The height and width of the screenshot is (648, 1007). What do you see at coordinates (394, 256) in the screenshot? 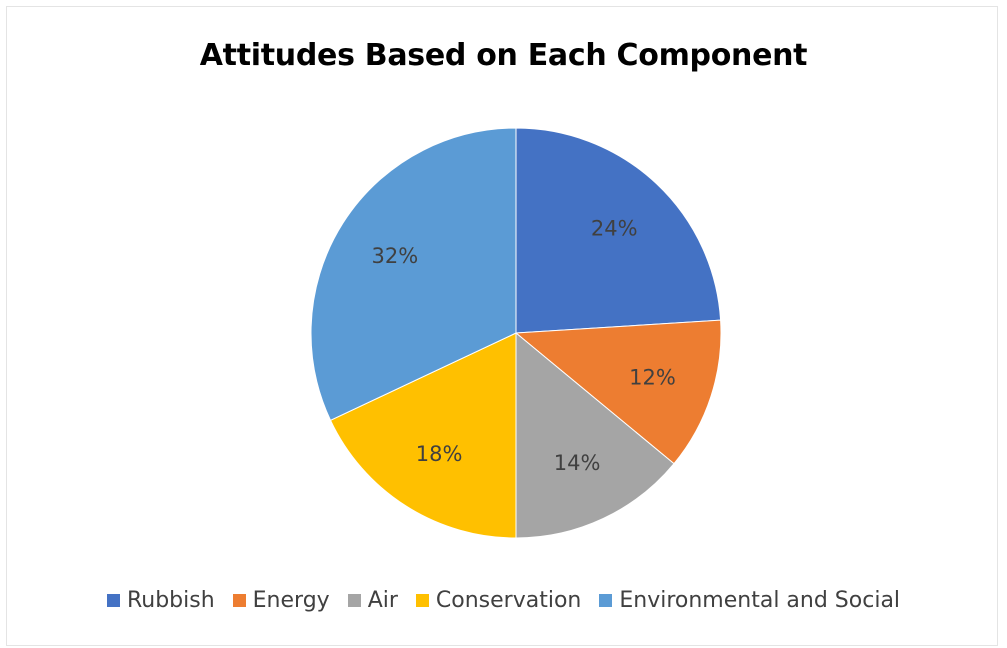
I see `data-label-environmental-and-social: 32%` at bounding box center [394, 256].